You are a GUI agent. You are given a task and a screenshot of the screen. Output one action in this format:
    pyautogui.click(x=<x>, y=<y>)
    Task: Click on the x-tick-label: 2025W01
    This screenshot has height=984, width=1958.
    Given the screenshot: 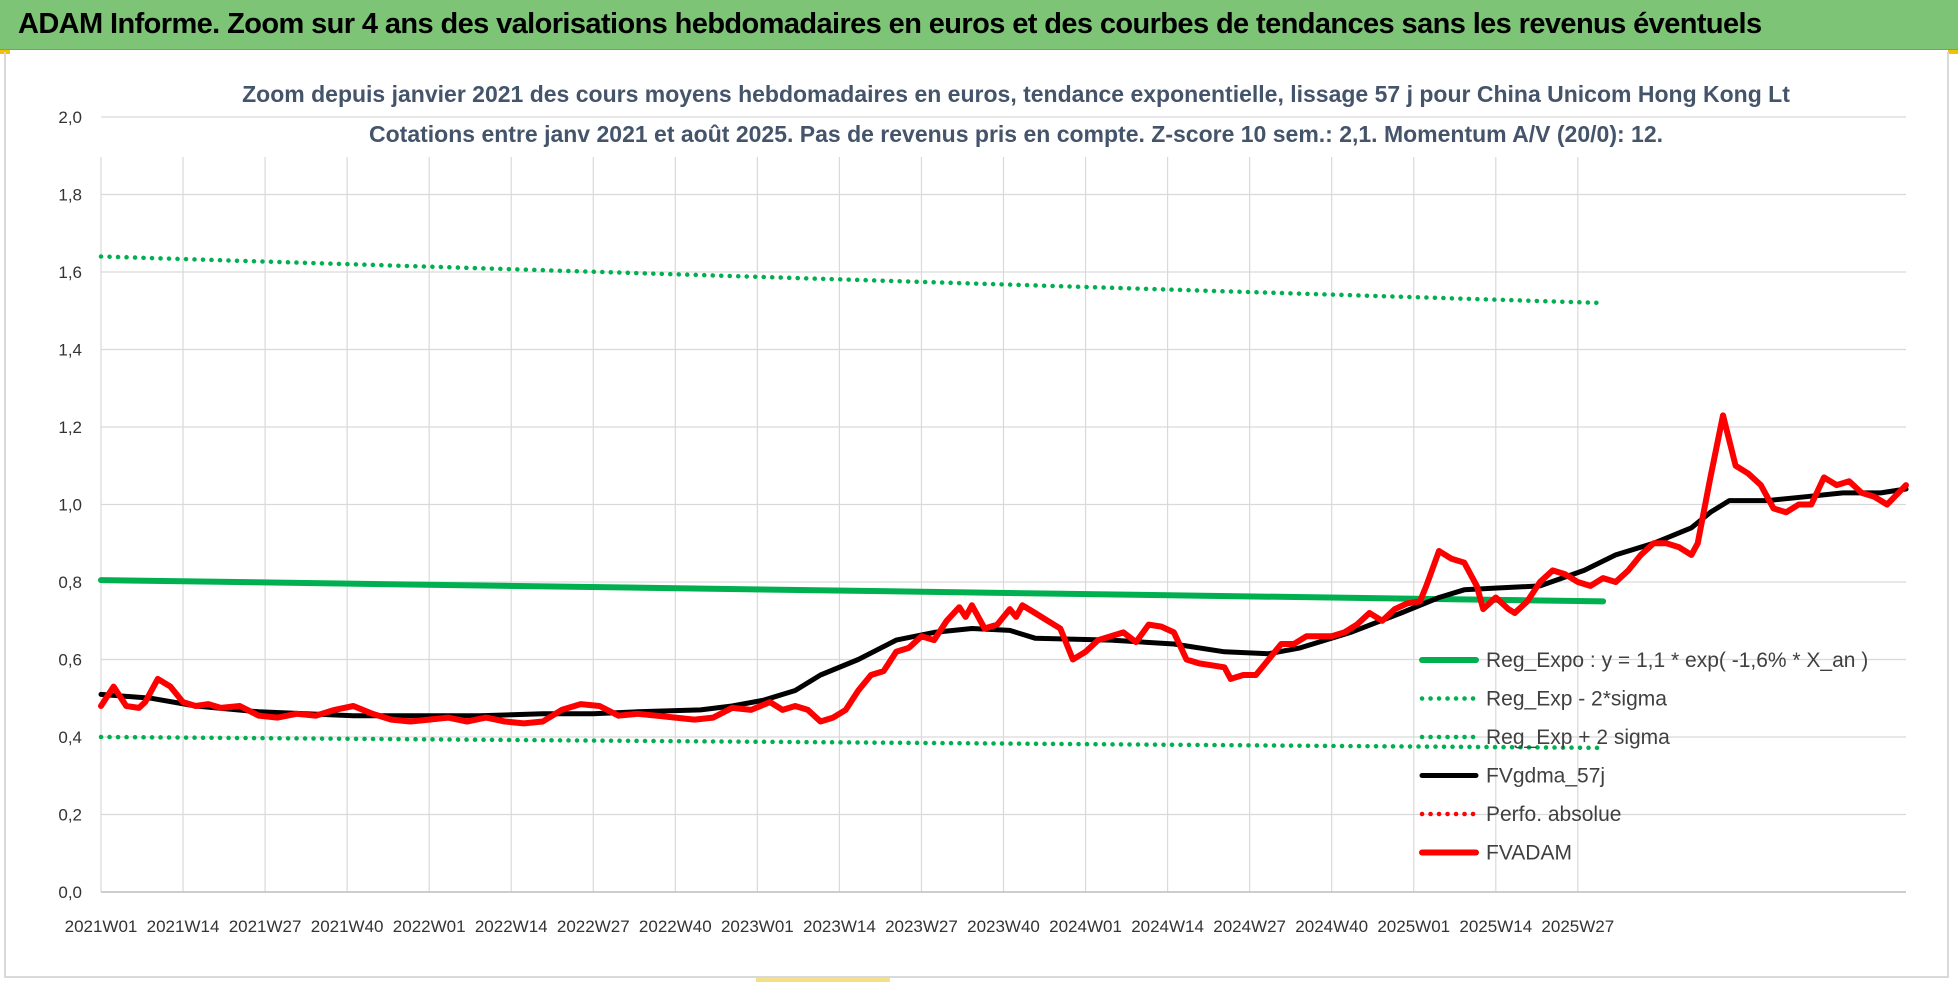 What is the action you would take?
    pyautogui.click(x=1413, y=926)
    